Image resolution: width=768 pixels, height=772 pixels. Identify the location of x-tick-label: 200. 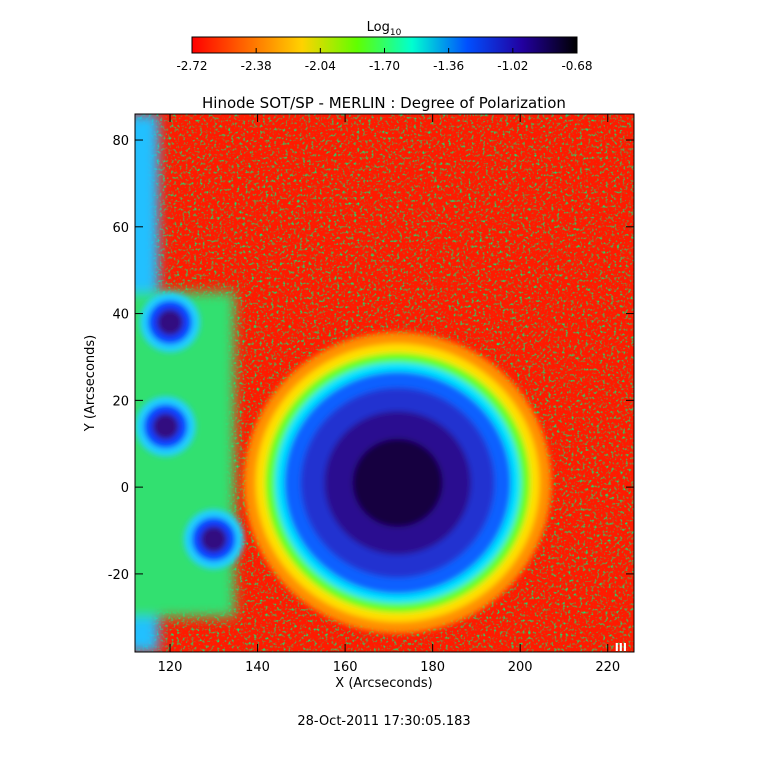
(520, 667).